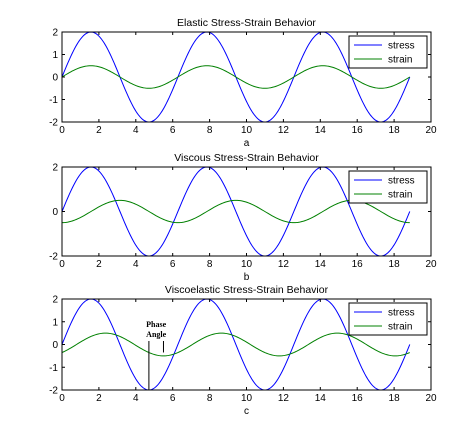 This screenshot has height=439, width=474. I want to click on subplot-title: Viscoelastic Stress-Strain Behavior, so click(247, 290).